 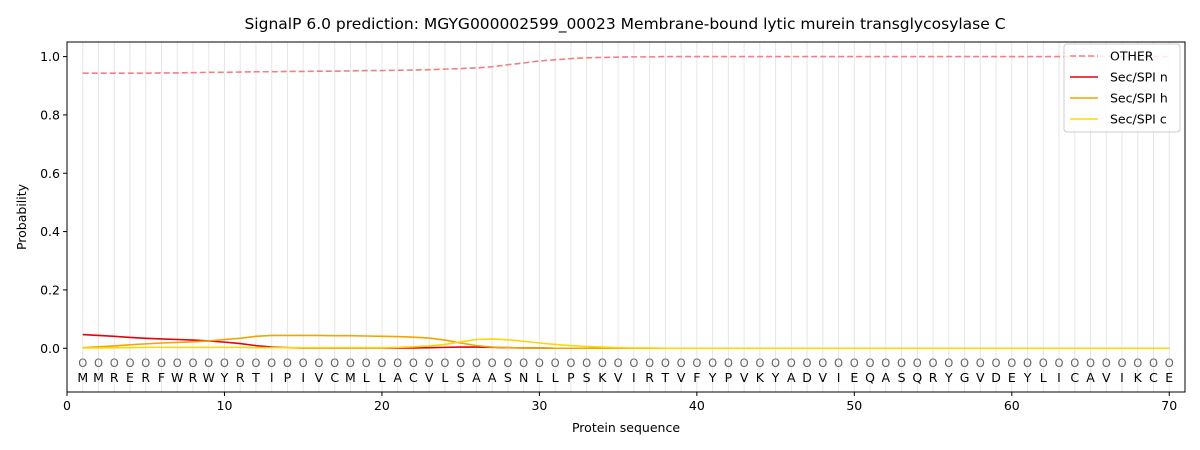 I want to click on y-axis-ticks: 0.0 0.2 0.4 0.6 0.8 1.0, so click(x=53, y=202).